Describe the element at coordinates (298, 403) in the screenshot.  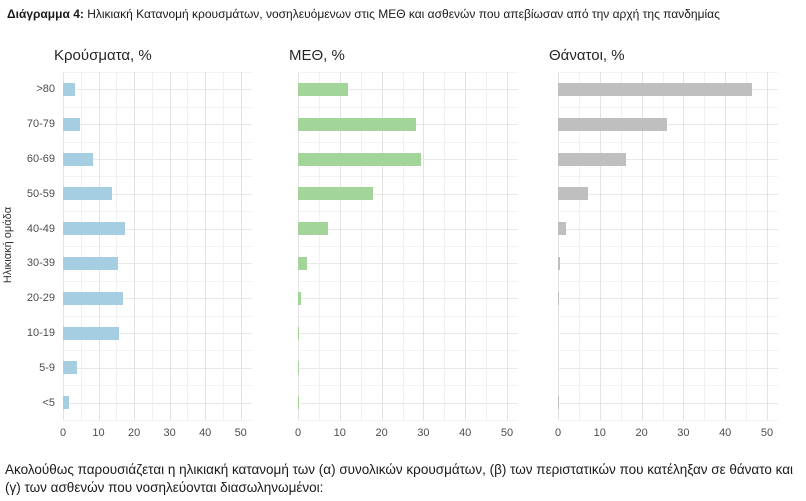
I see `bar-<5` at that location.